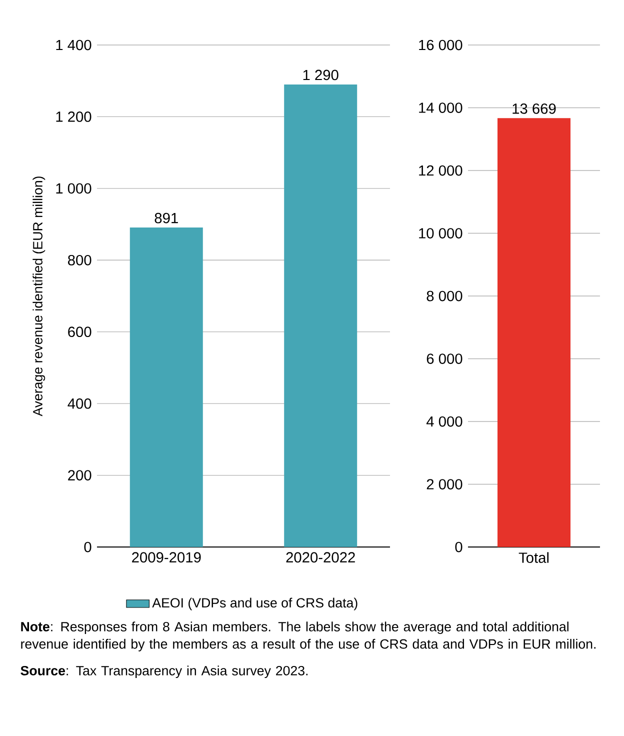 The height and width of the screenshot is (736, 624). I want to click on y-tick-label: 400, so click(80, 403).